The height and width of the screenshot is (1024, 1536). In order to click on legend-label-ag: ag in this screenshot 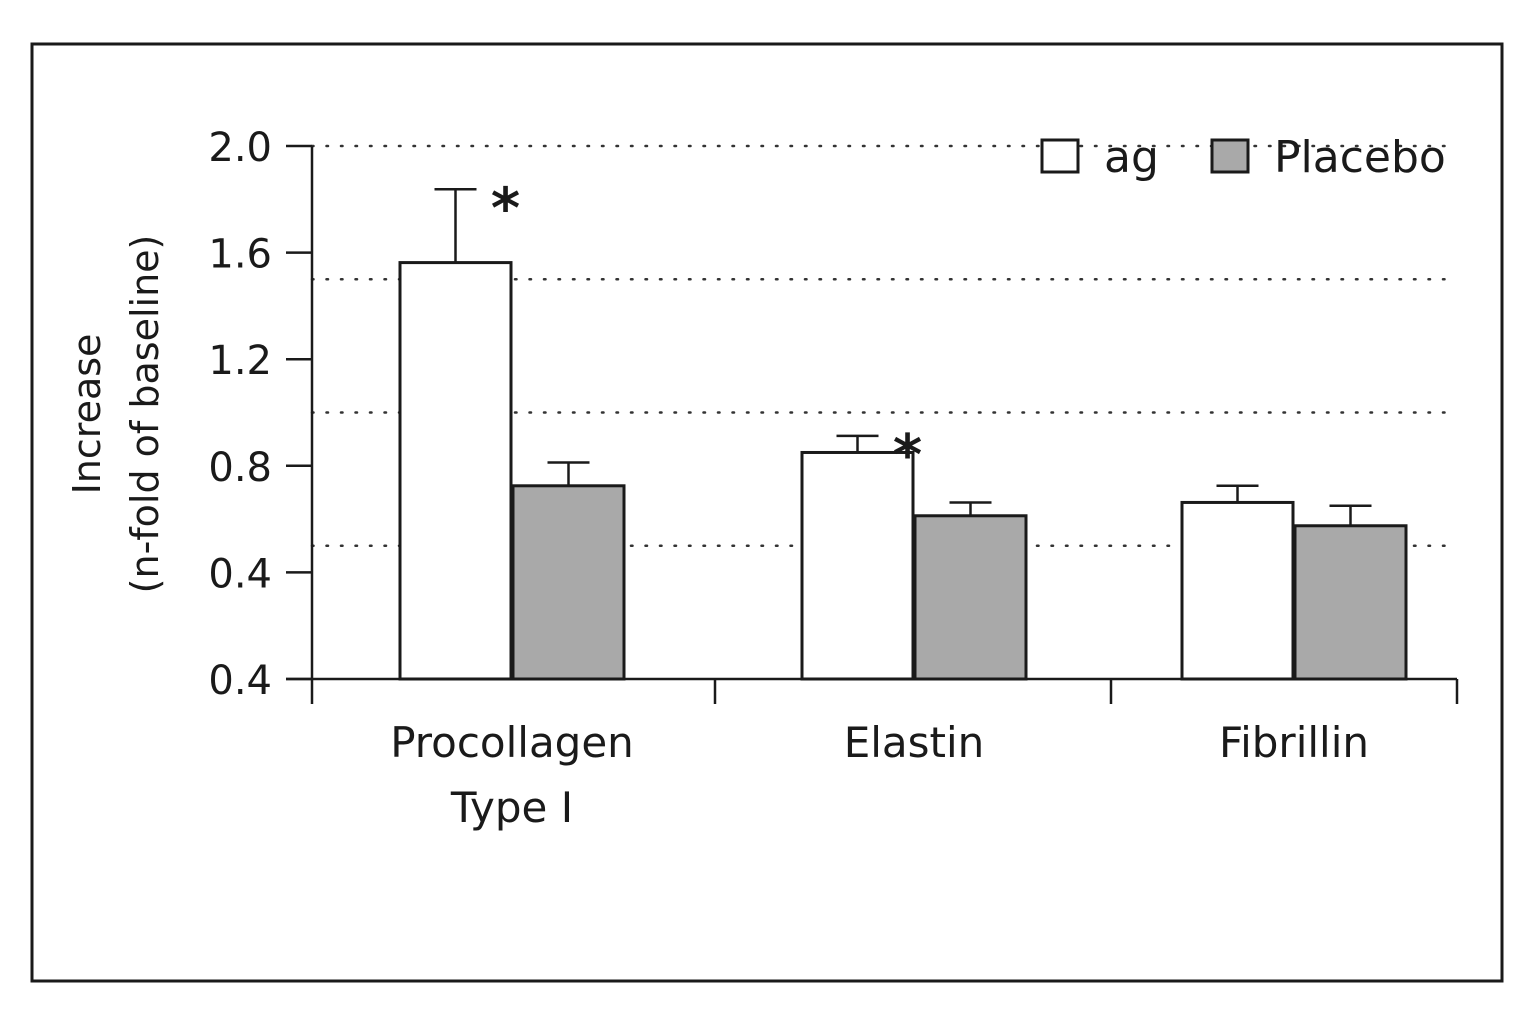, I will do `click(1131, 157)`.